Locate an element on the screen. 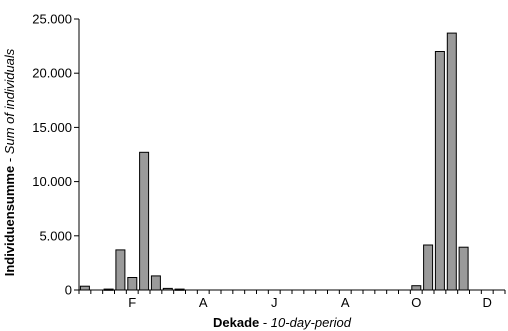 The image size is (508, 331). x-axis-title-sub: 10-day-period is located at coordinates (311, 322).